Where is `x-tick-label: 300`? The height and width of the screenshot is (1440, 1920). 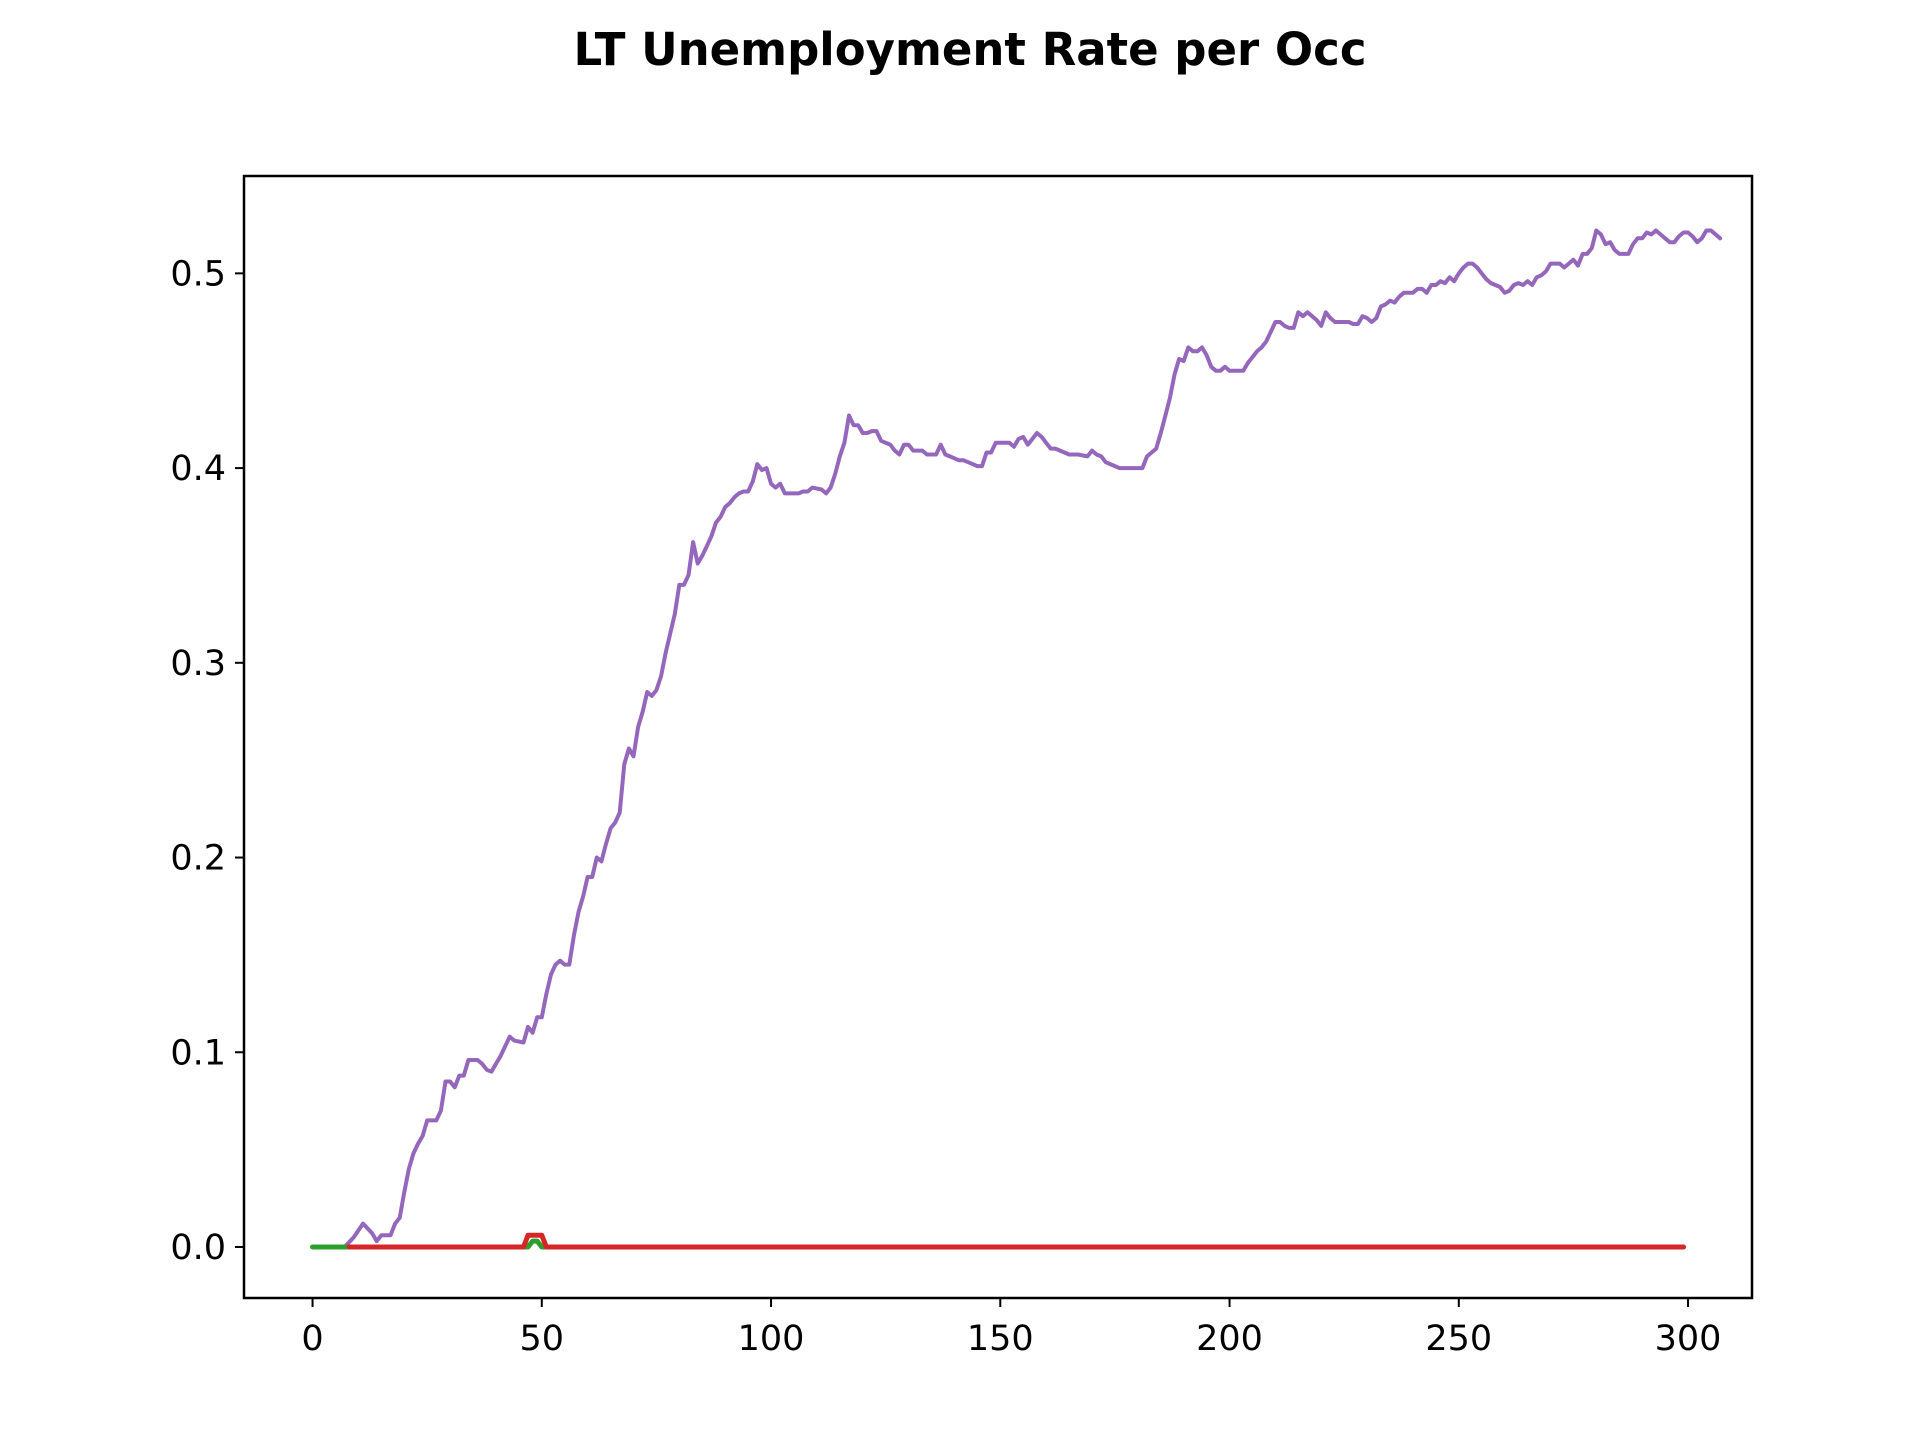 x-tick-label: 300 is located at coordinates (1688, 1339).